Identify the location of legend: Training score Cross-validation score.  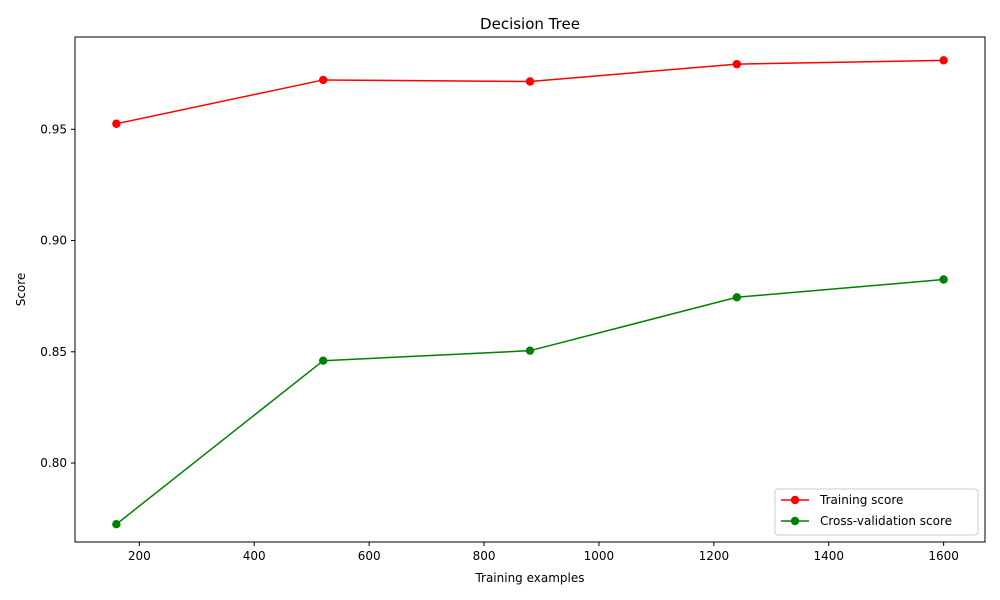
(876, 512).